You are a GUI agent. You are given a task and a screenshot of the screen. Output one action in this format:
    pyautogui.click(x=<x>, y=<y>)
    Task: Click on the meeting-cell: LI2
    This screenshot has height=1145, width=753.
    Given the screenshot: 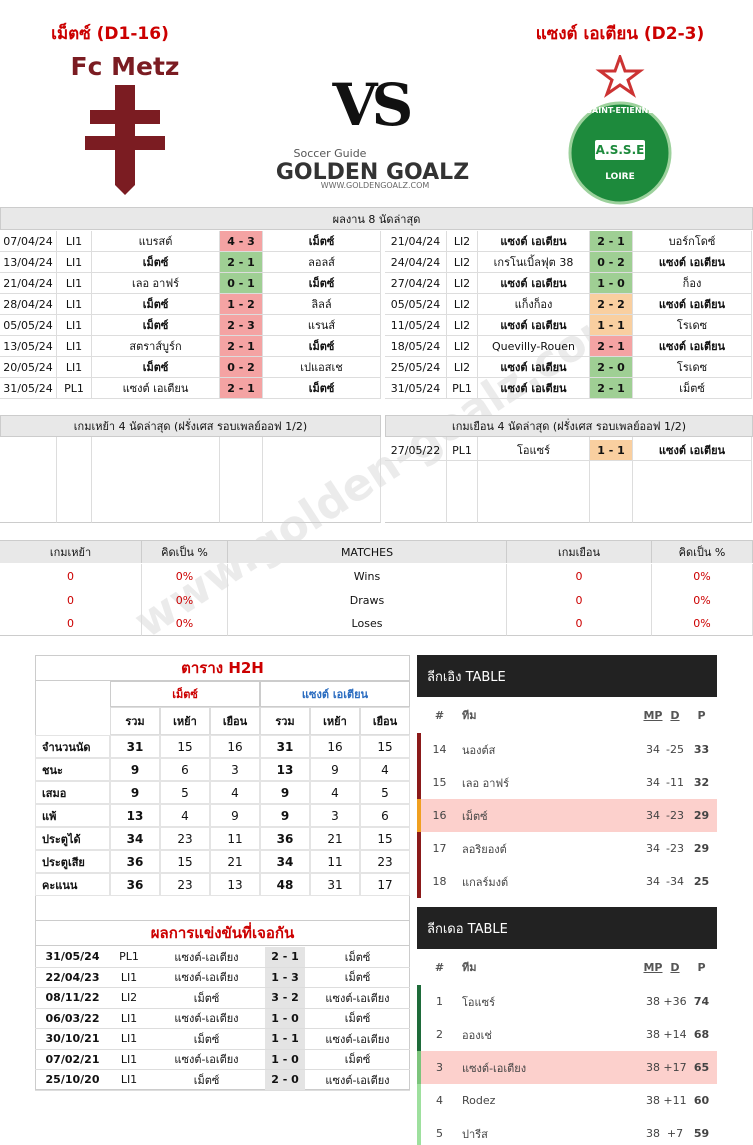 What is the action you would take?
    pyautogui.click(x=129, y=998)
    